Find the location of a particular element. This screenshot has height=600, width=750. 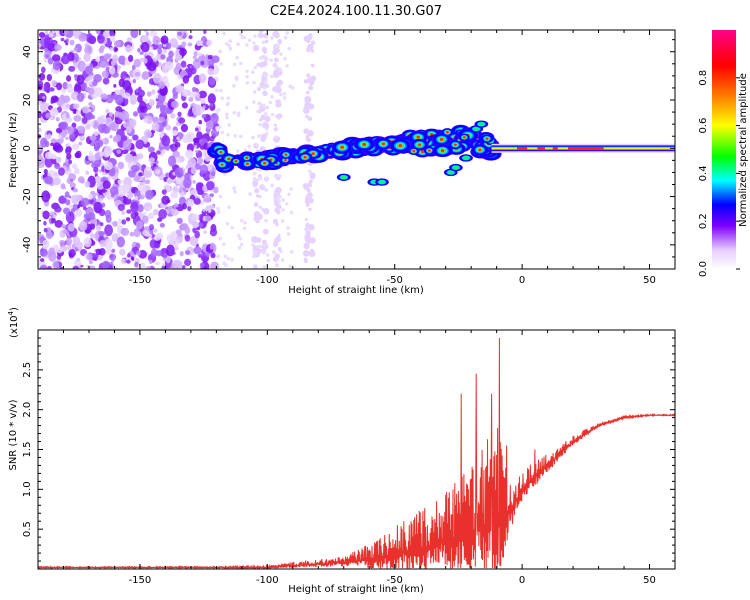

x-tick-label: -100 is located at coordinates (267, 280).